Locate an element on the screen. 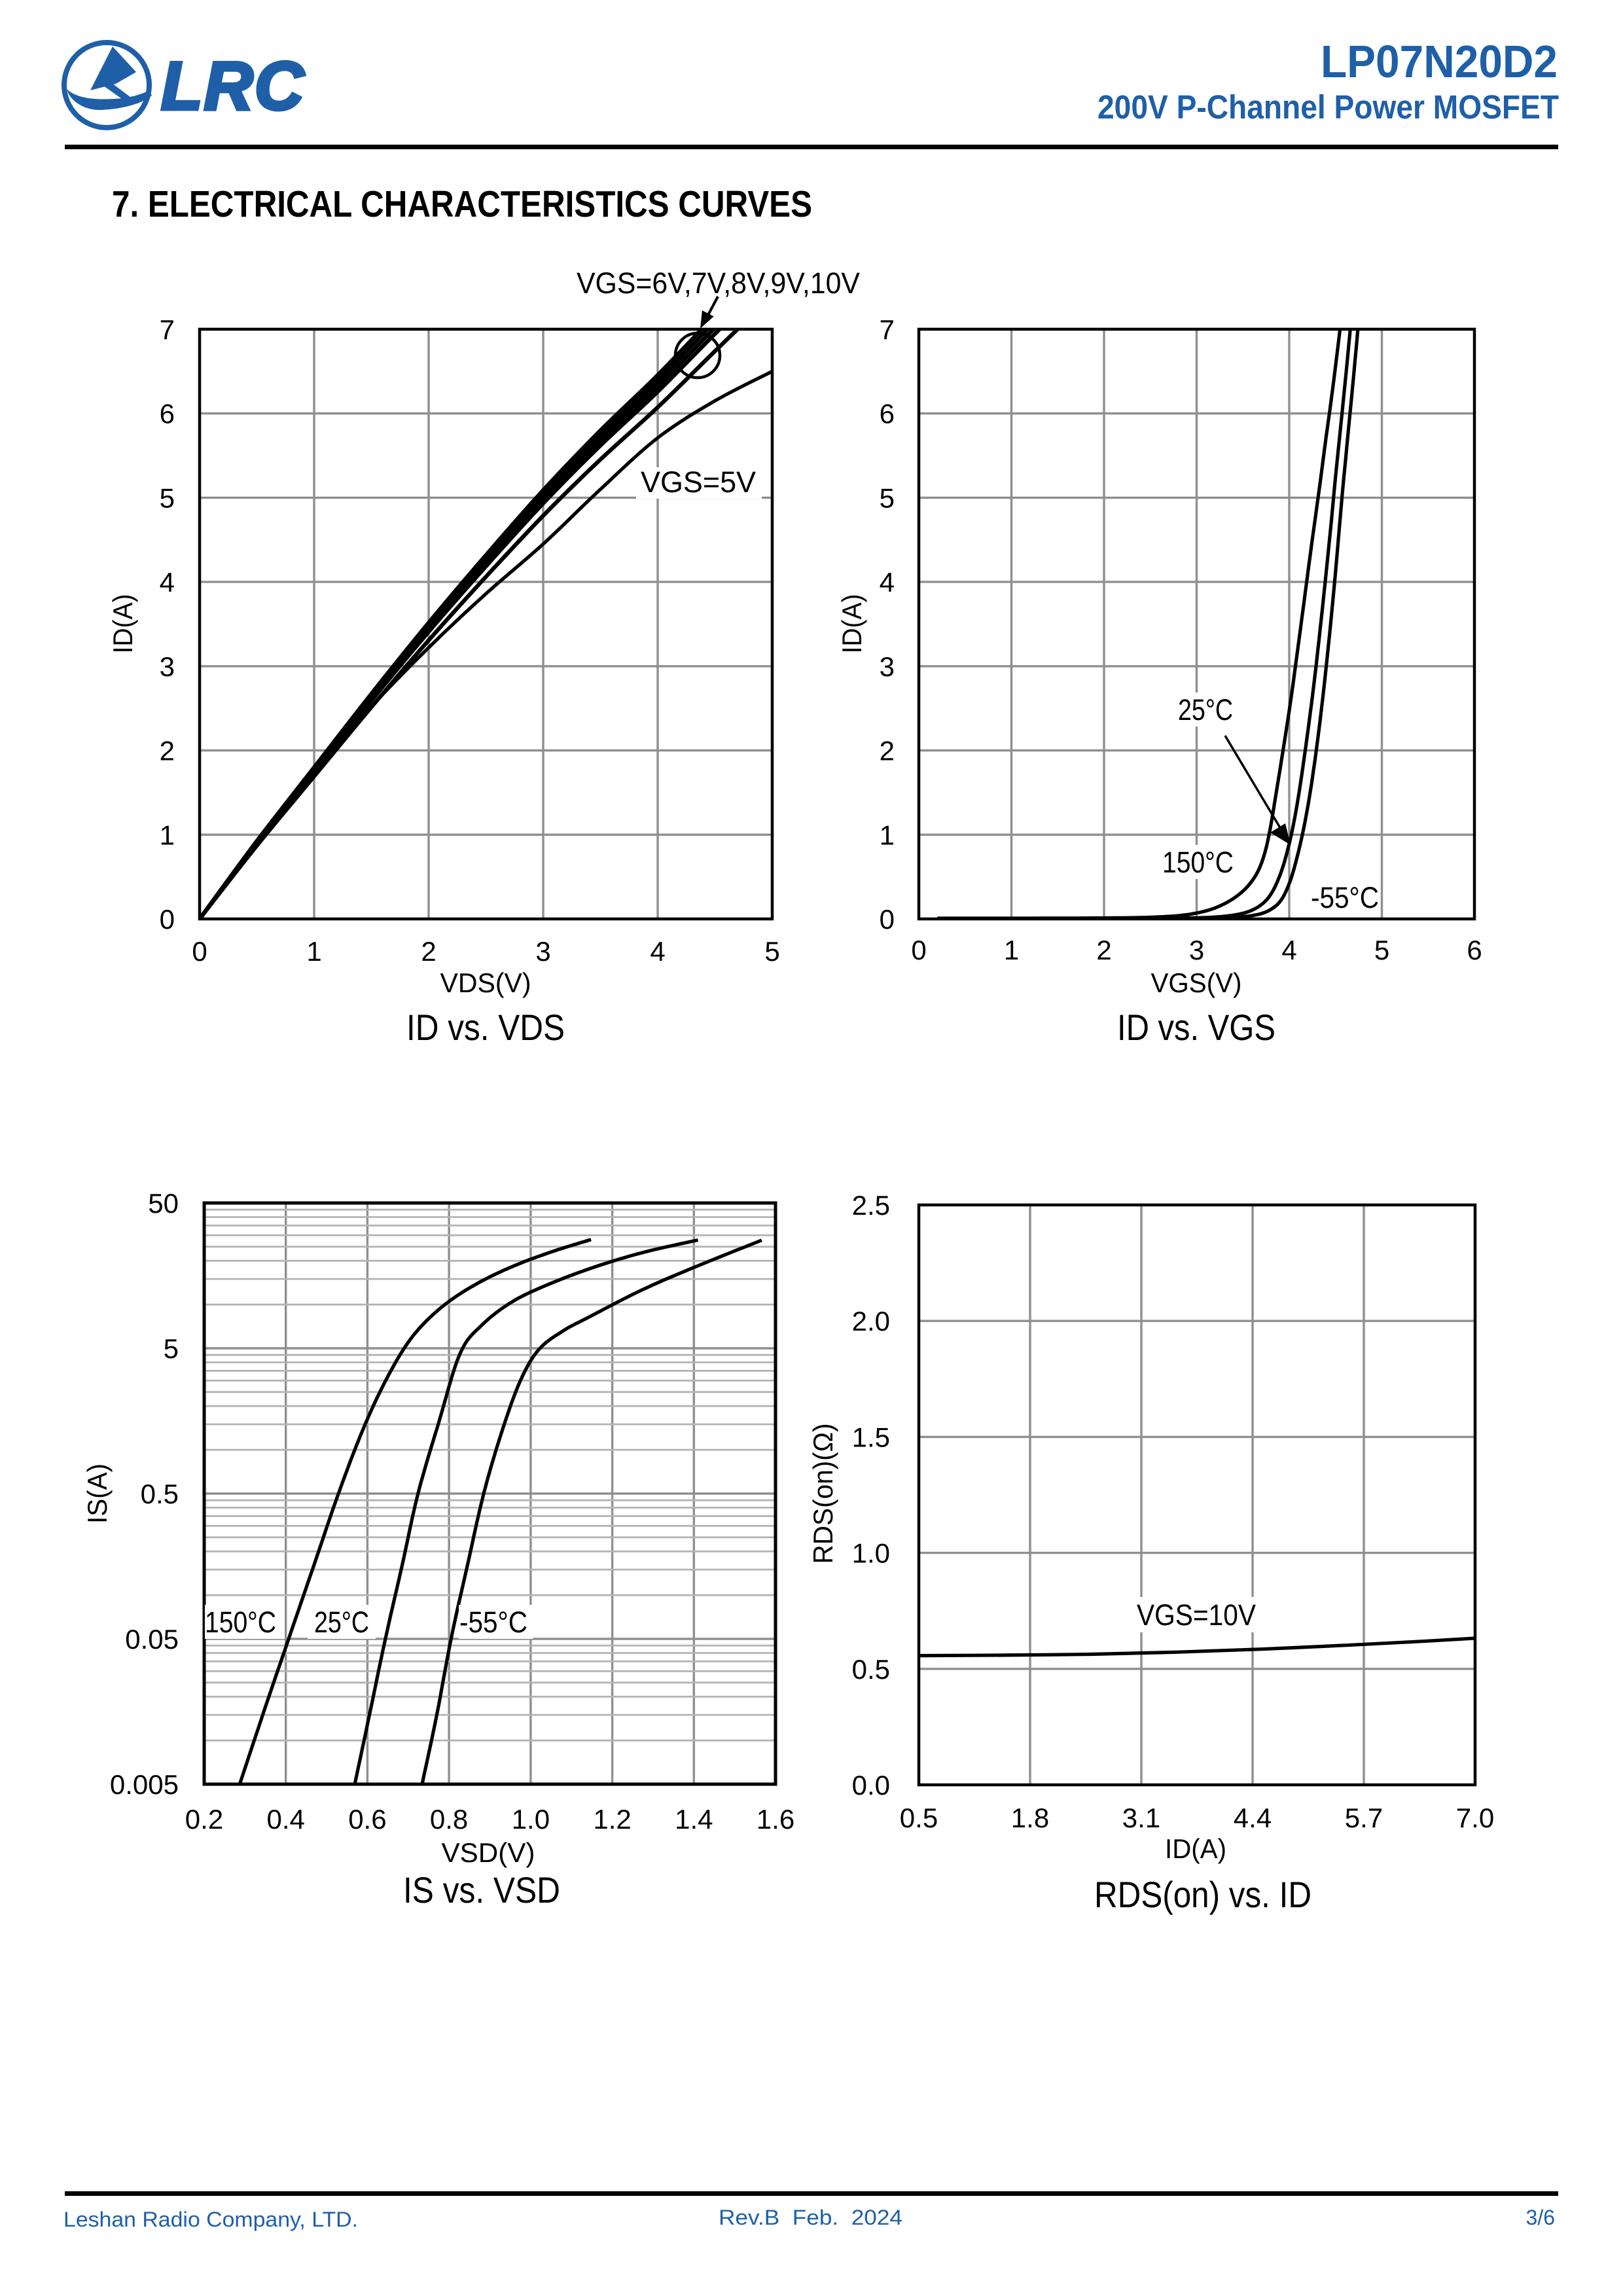 The width and height of the screenshot is (1623, 2296). svg-text: 2.5 is located at coordinates (871, 1205).